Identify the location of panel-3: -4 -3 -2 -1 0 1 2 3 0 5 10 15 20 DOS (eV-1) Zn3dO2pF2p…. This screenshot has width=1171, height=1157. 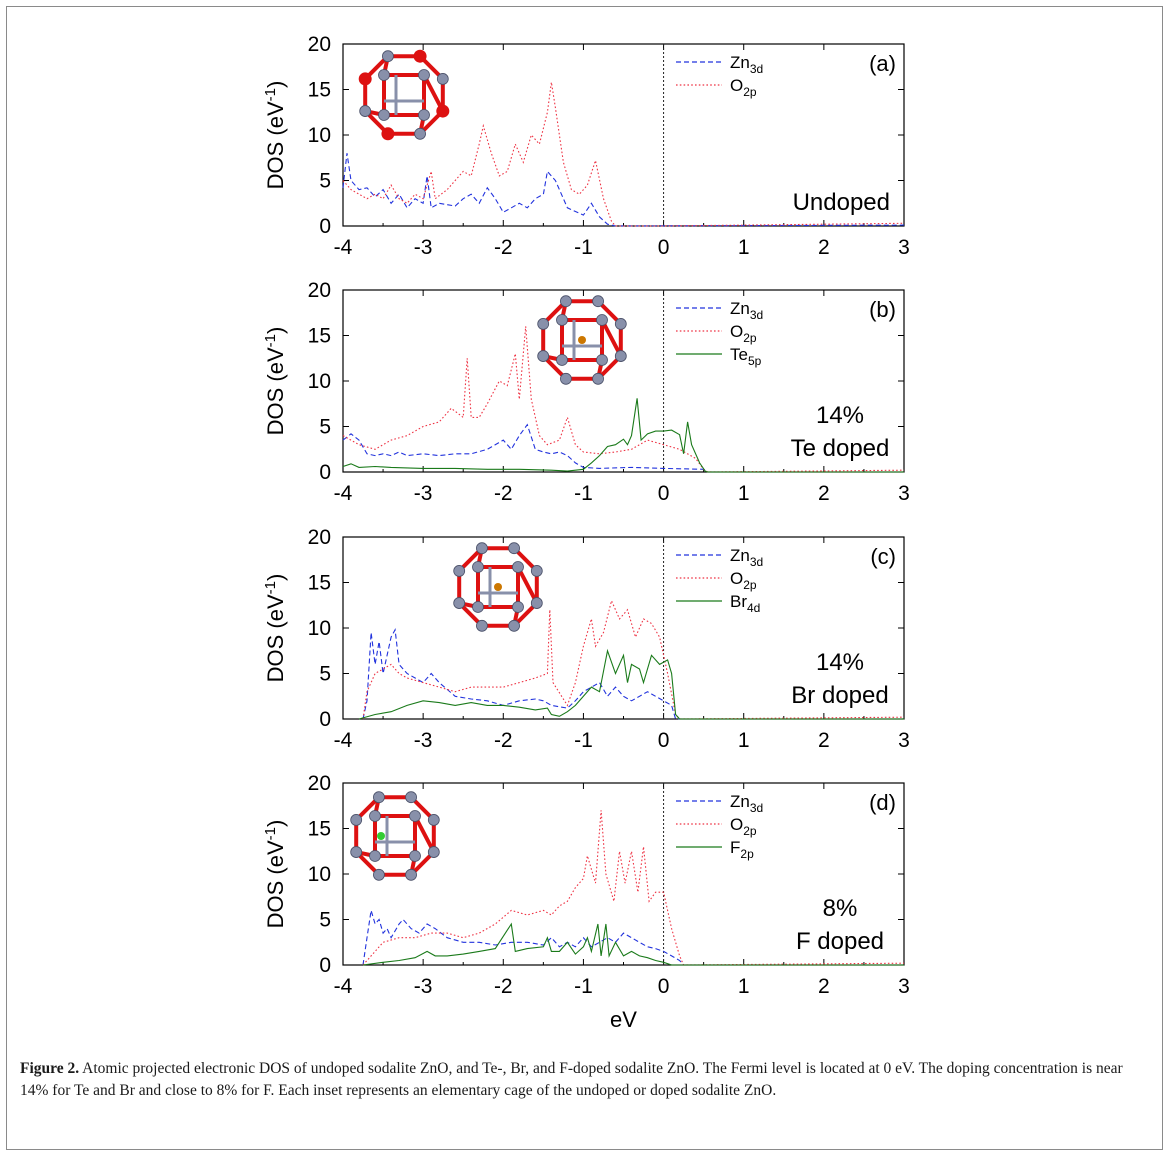
(586, 902).